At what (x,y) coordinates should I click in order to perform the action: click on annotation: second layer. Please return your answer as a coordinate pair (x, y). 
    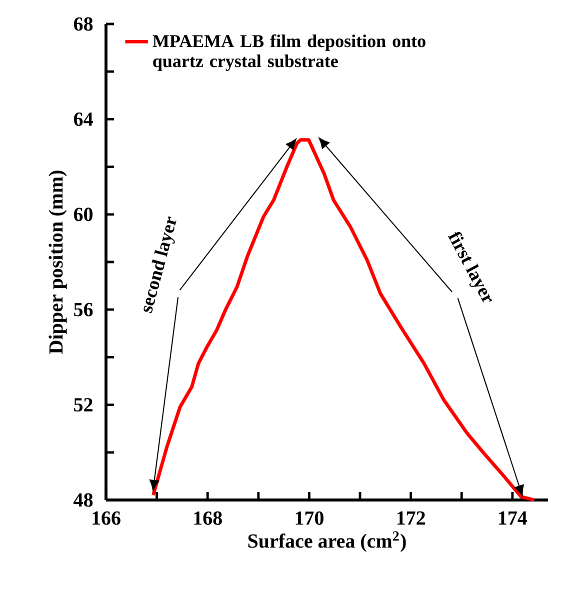
    Looking at the image, I should click on (160, 265).